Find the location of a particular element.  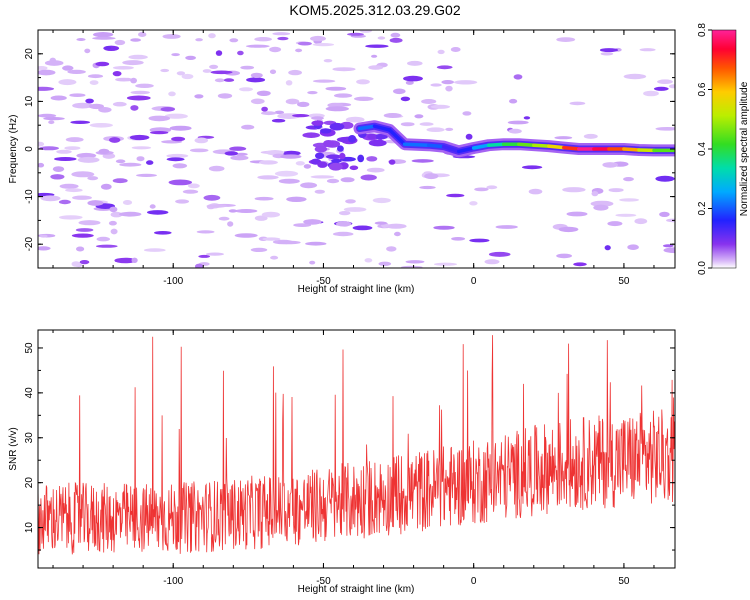

colorbar-tick-label: 0.2 is located at coordinates (702, 208).